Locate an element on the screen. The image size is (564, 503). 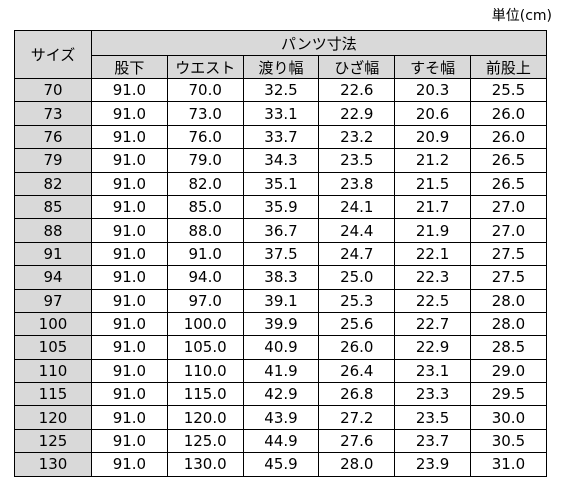
cell-knee-width: 22.6 is located at coordinates (357, 90).